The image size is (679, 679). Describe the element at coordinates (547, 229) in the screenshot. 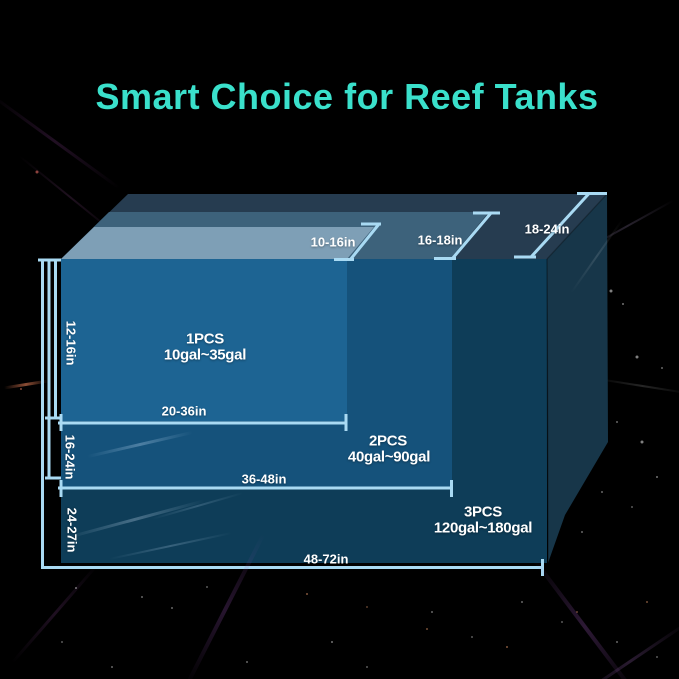

I see `tank3-depth-label: 18-24in` at that location.